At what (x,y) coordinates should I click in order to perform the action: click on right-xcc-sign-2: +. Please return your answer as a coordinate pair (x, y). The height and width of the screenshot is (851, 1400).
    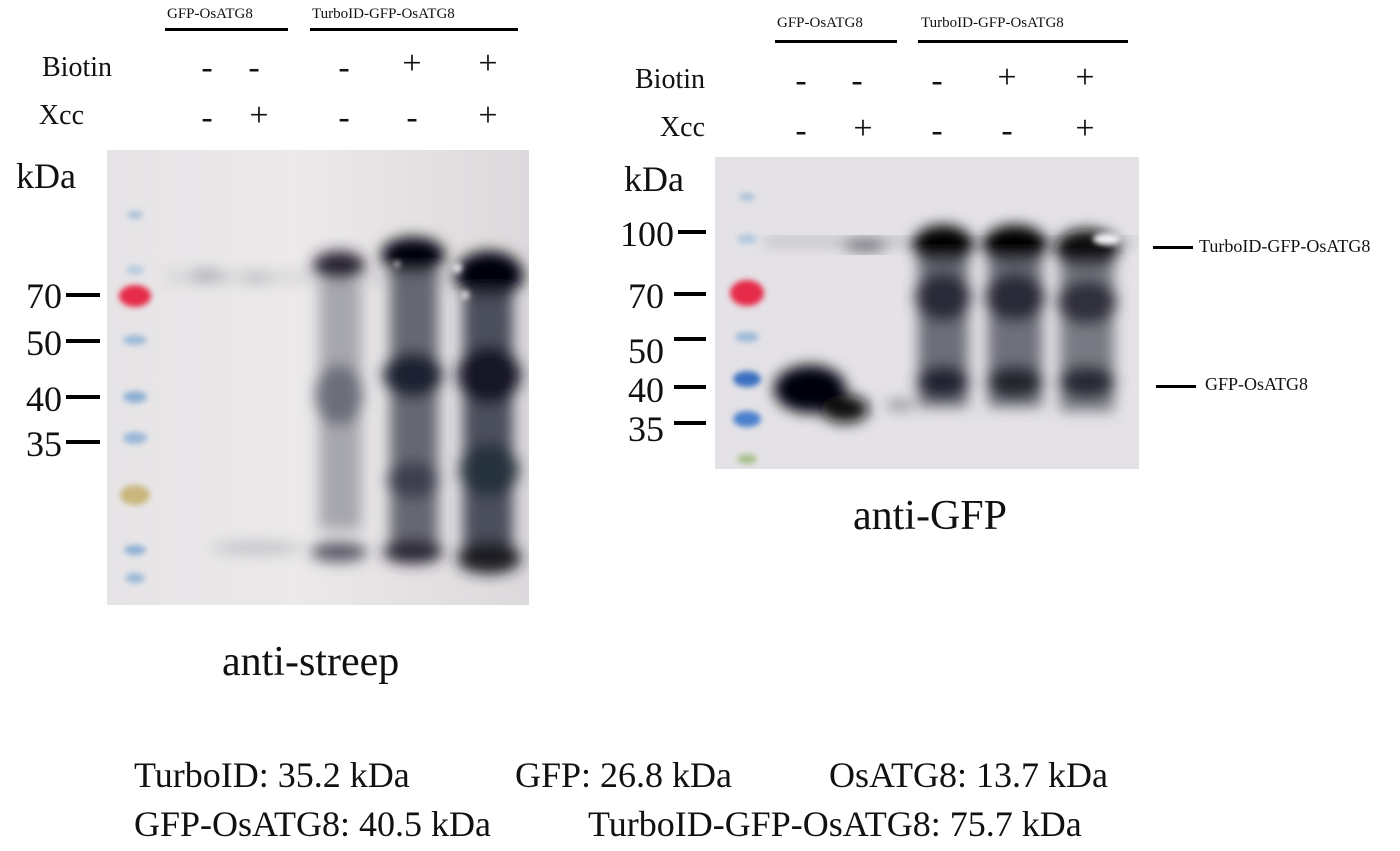
    Looking at the image, I should click on (863, 128).